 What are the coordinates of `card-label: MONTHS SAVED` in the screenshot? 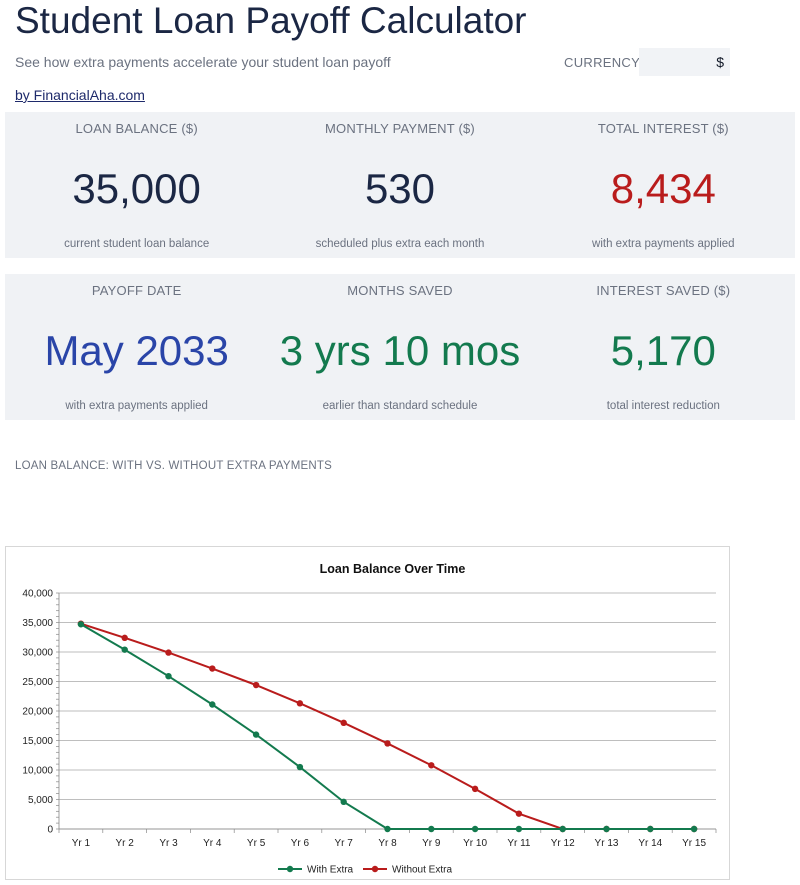 It's located at (400, 290).